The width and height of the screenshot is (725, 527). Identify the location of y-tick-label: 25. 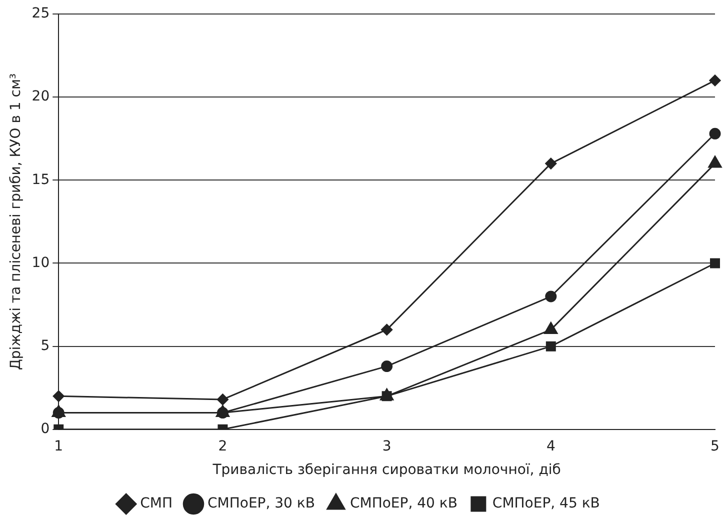
(41, 14).